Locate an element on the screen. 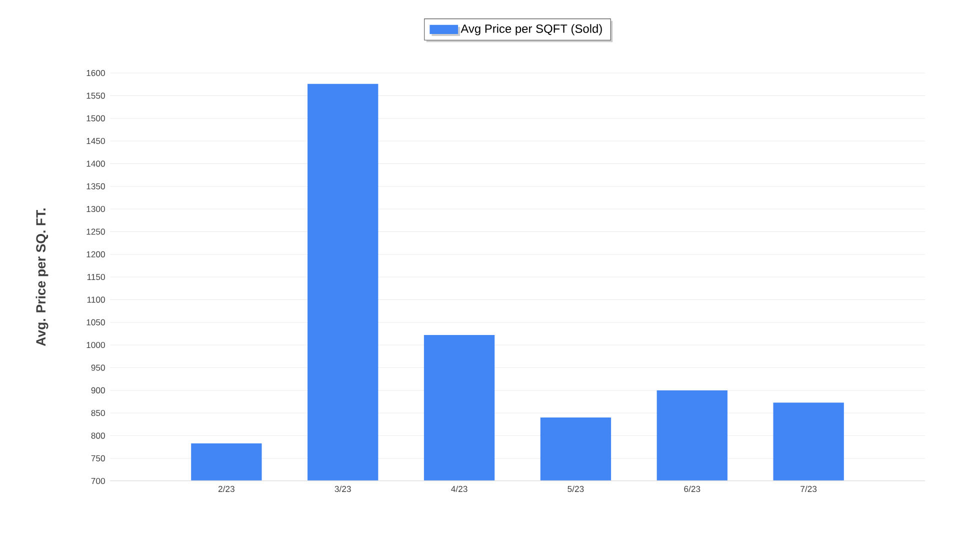 The height and width of the screenshot is (550, 960). y-tick-label: 1300 is located at coordinates (95, 209).